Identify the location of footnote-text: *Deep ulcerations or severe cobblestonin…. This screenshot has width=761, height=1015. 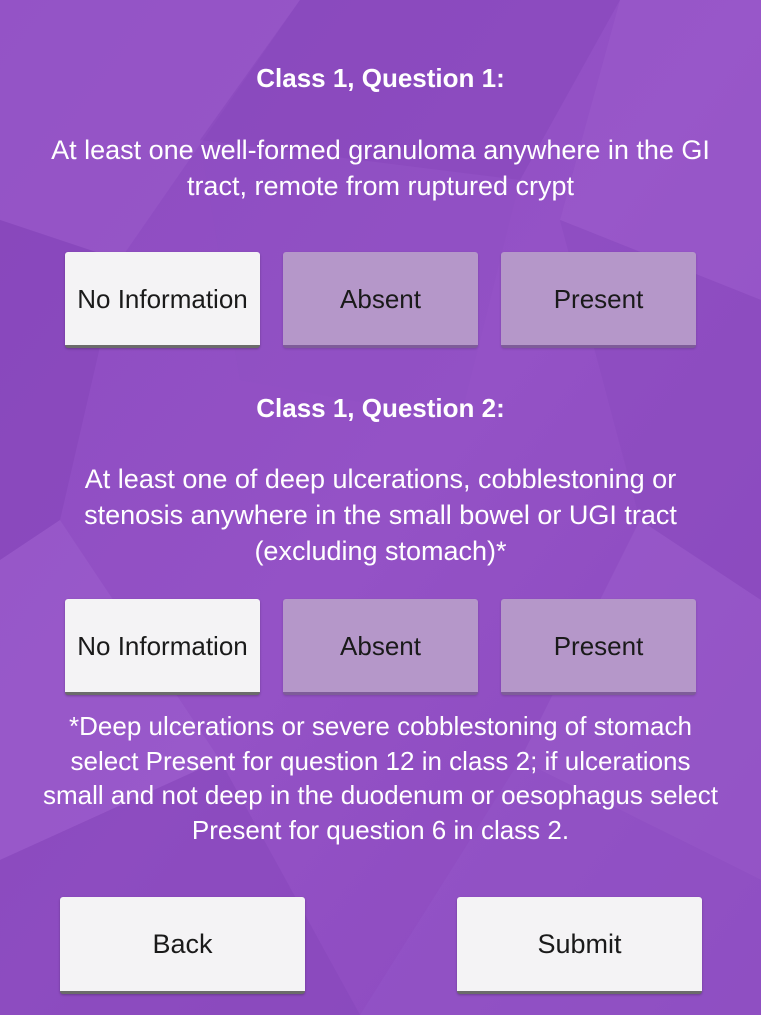
(380, 778).